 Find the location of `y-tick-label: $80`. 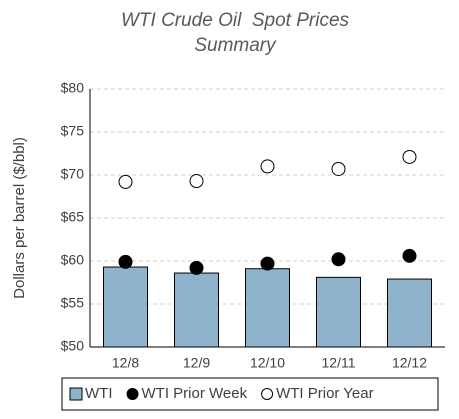

y-tick-label: $80 is located at coordinates (73, 88).